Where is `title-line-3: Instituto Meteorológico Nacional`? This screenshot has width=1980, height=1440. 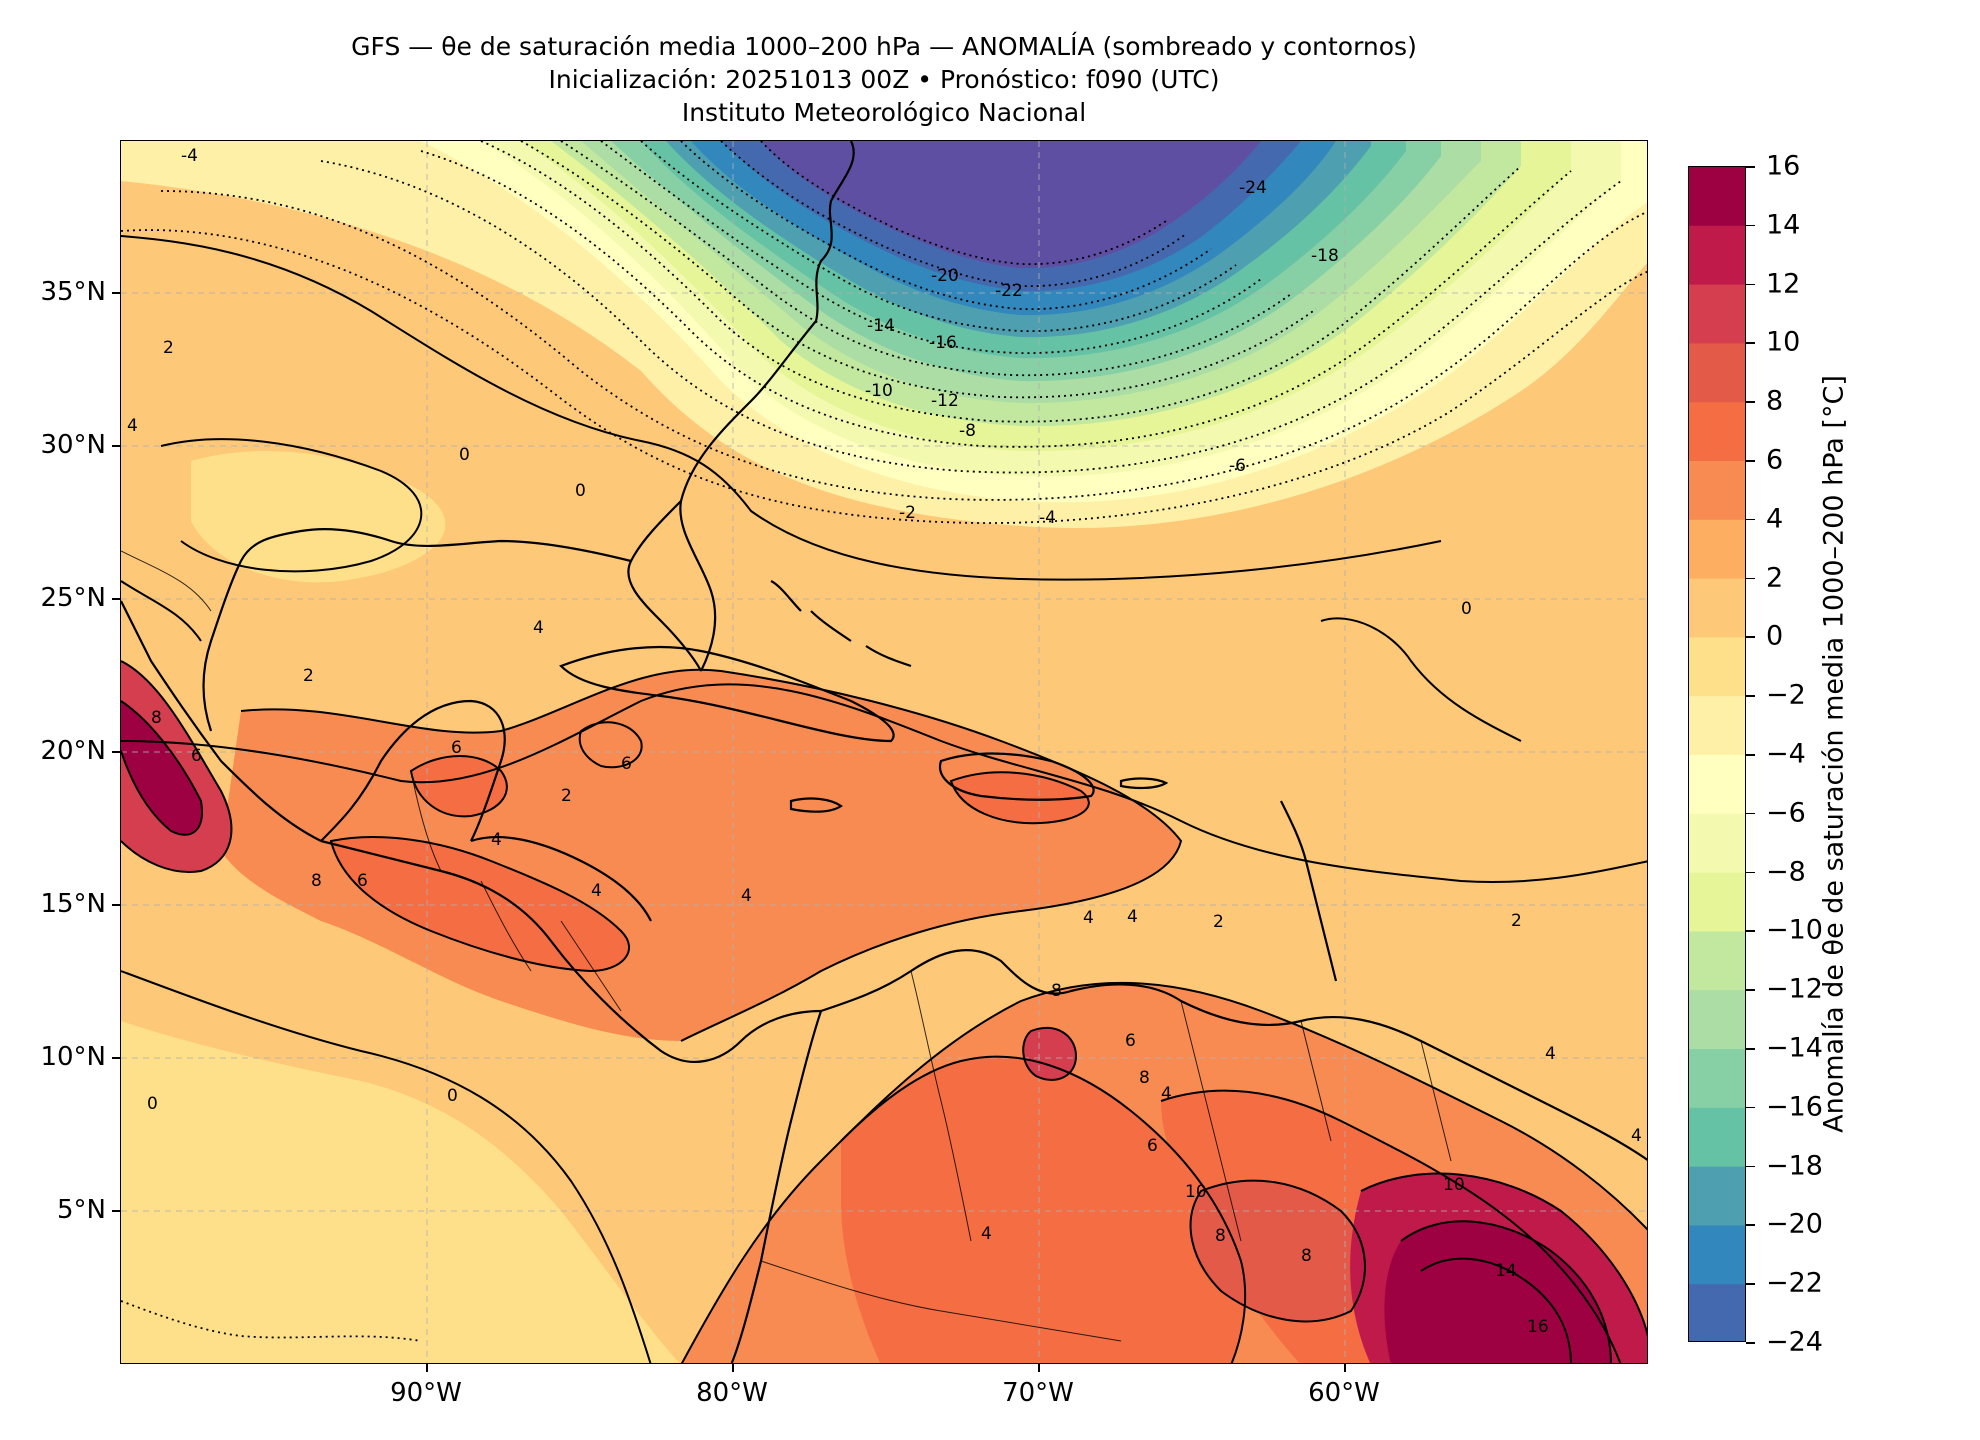
title-line-3: Instituto Meteorológico Nacional is located at coordinates (884, 112).